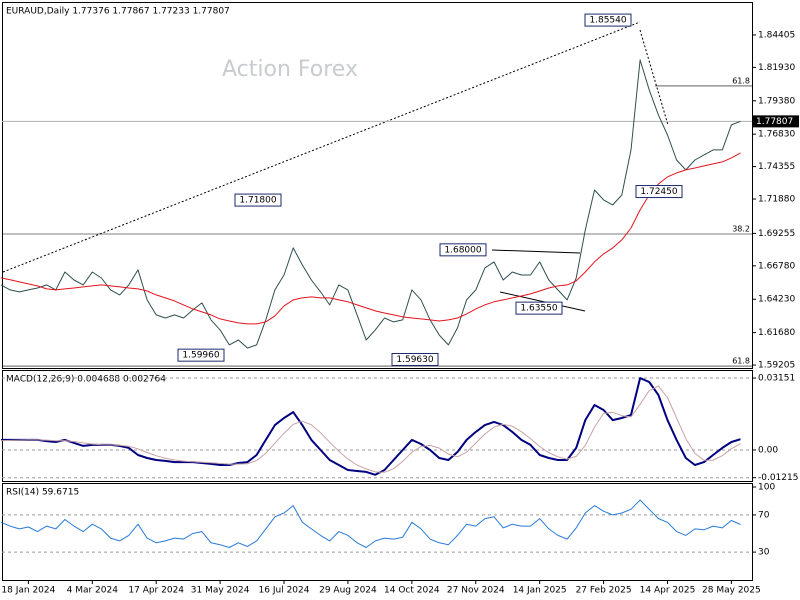 This screenshot has height=600, width=800. Describe the element at coordinates (776, 35) in the screenshot. I see `y-tick-label: 1.84405` at that location.